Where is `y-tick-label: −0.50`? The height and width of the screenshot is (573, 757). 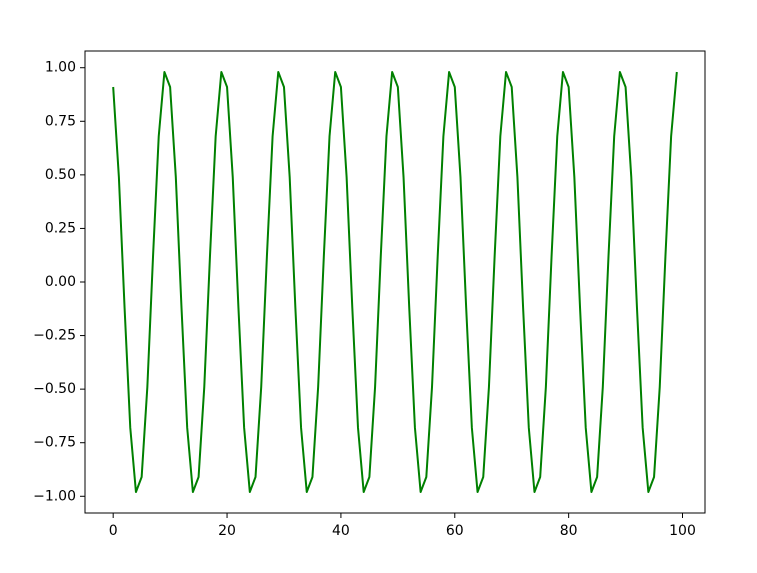 y-tick-label: −0.50 is located at coordinates (54, 389).